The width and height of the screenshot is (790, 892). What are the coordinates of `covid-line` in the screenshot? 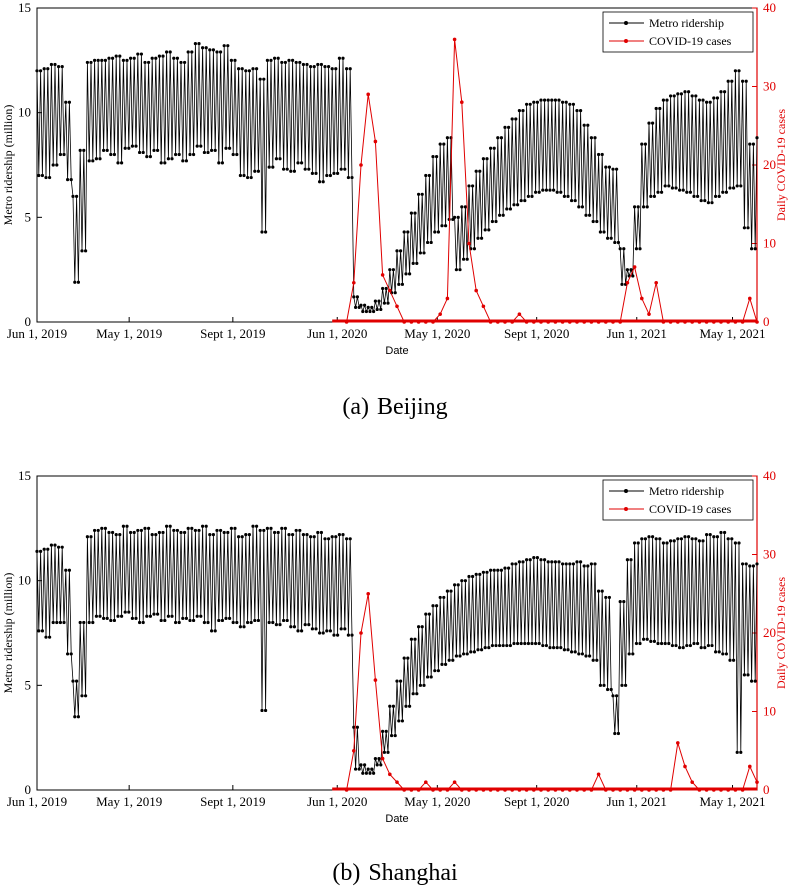 It's located at (552, 692).